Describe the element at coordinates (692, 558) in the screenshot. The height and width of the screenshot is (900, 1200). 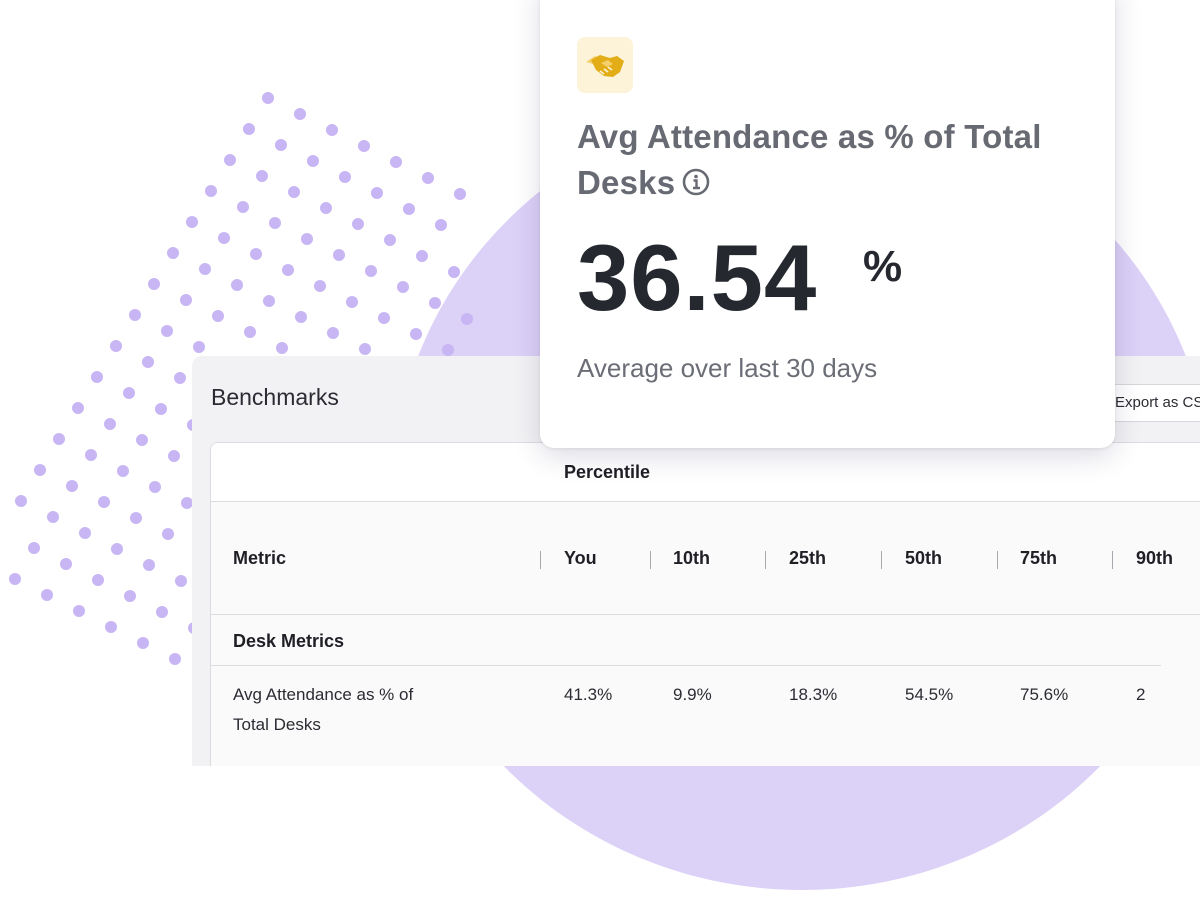
I see `column-header-10th: 10th` at that location.